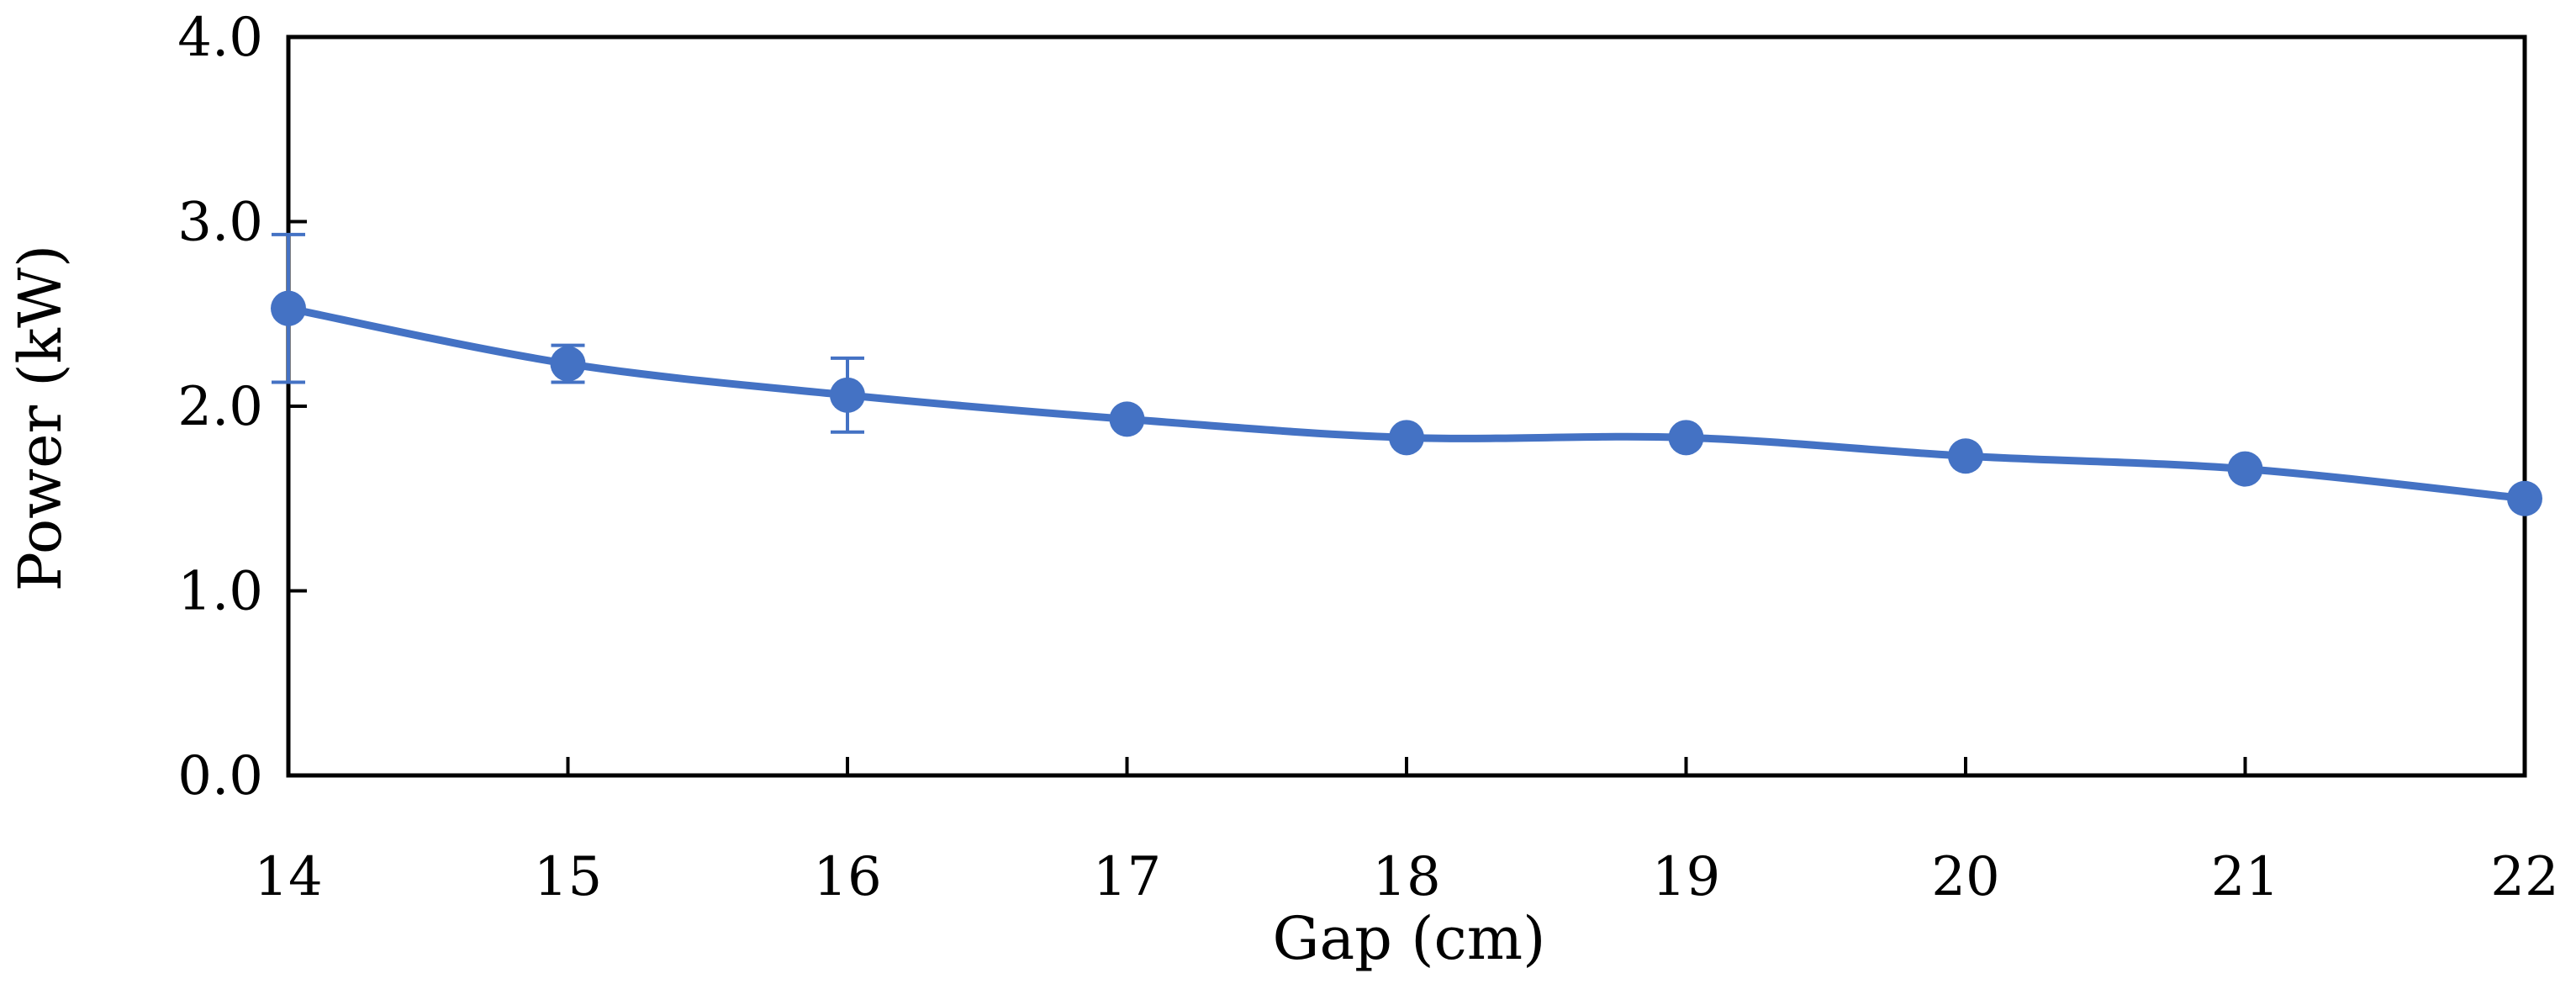 The height and width of the screenshot is (984, 2576). I want to click on y-tick-label: 3.0, so click(220, 223).